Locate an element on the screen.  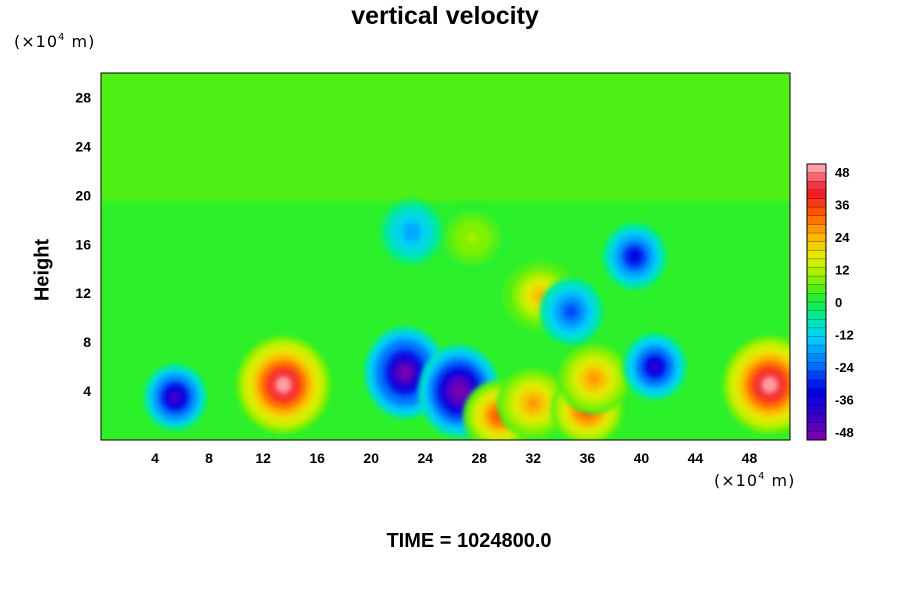
colorbar-tick-label: -24 is located at coordinates (845, 367).